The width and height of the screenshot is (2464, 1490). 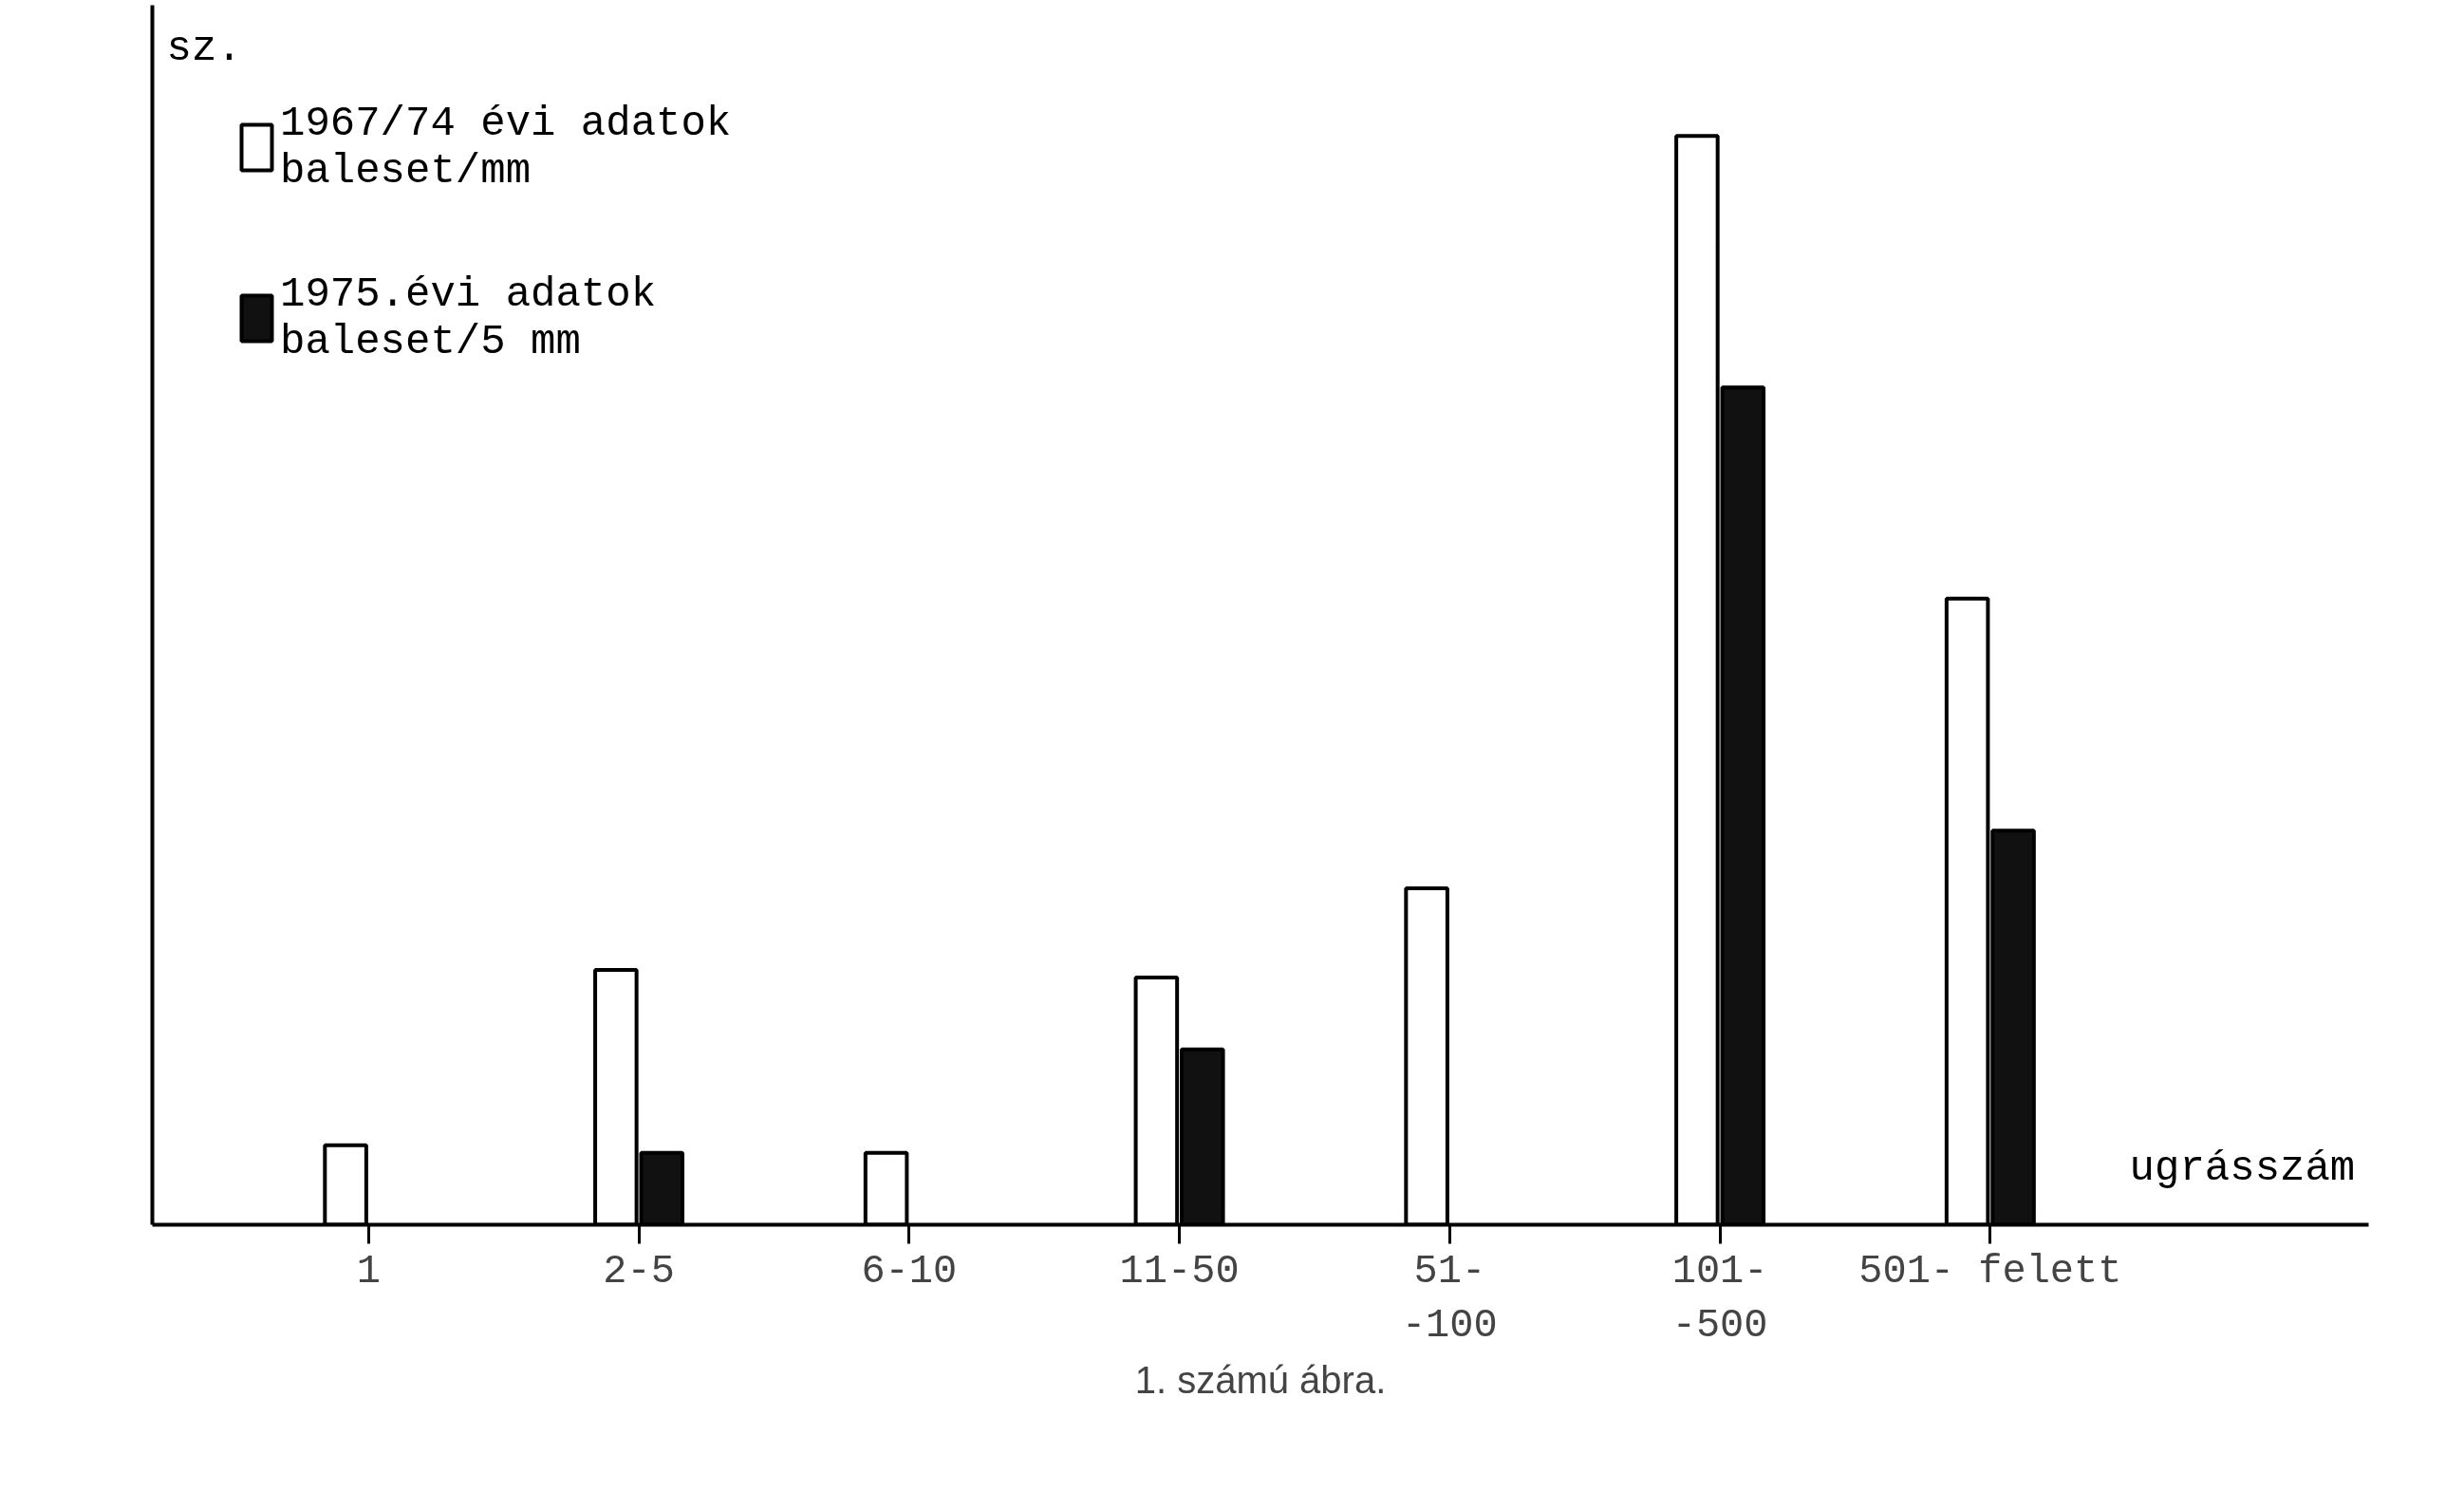 I want to click on x-axis-title: ugrásszám, so click(x=2242, y=1169).